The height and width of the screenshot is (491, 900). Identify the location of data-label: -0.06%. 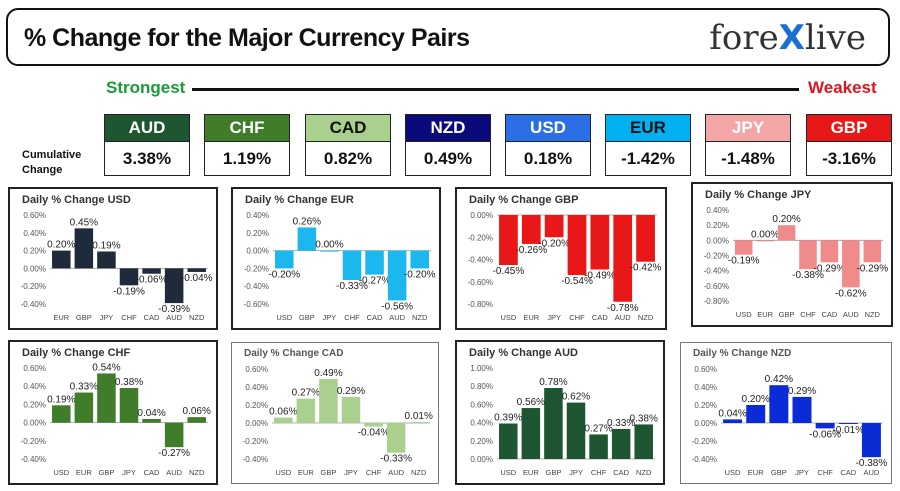
(825, 434).